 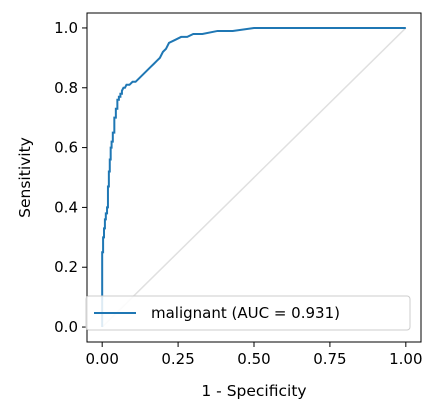 I want to click on x-axis-title: 1 - Specificity, so click(x=253, y=391).